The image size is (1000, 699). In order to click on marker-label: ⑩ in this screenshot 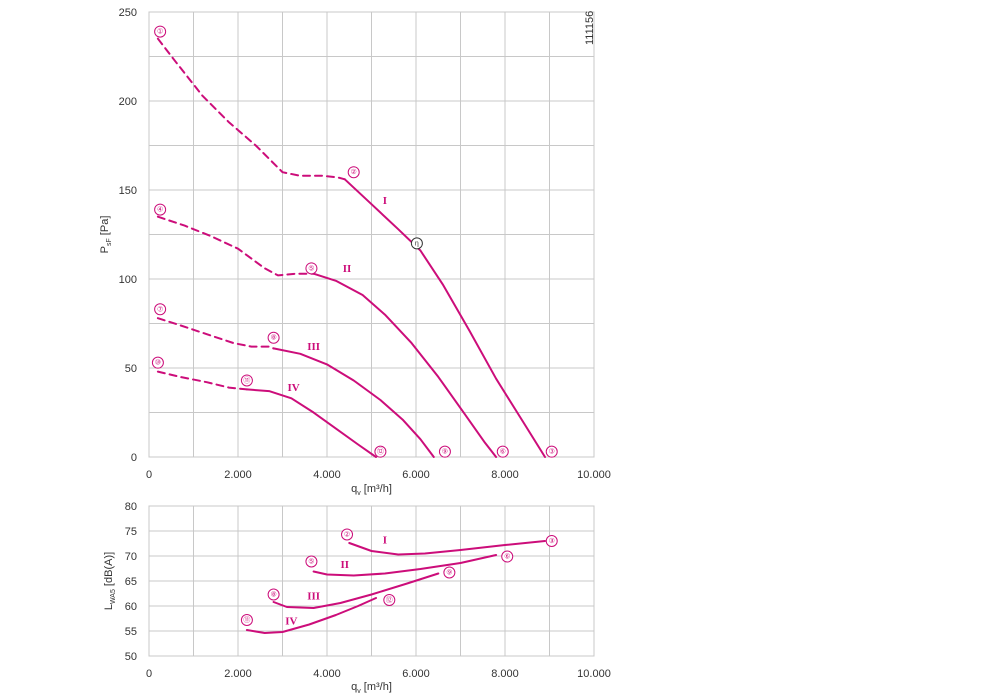, I will do `click(158, 363)`.